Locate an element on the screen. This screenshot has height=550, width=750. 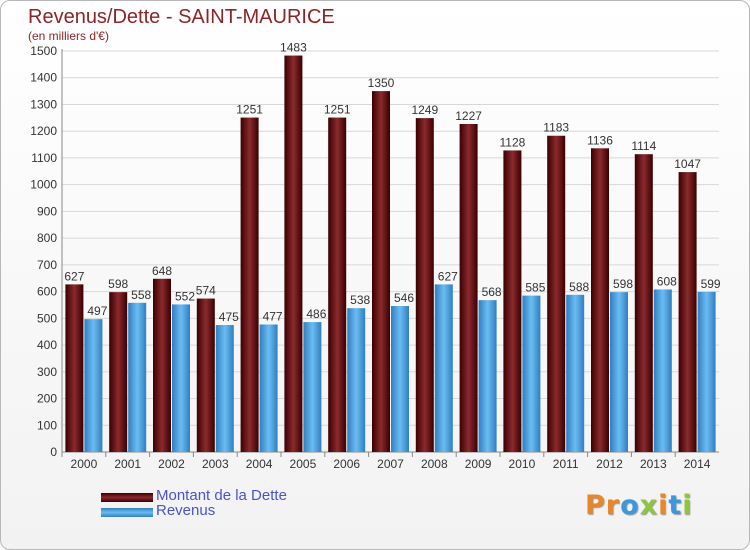
legend-label-dette: Montant de la Dette is located at coordinates (221, 495).